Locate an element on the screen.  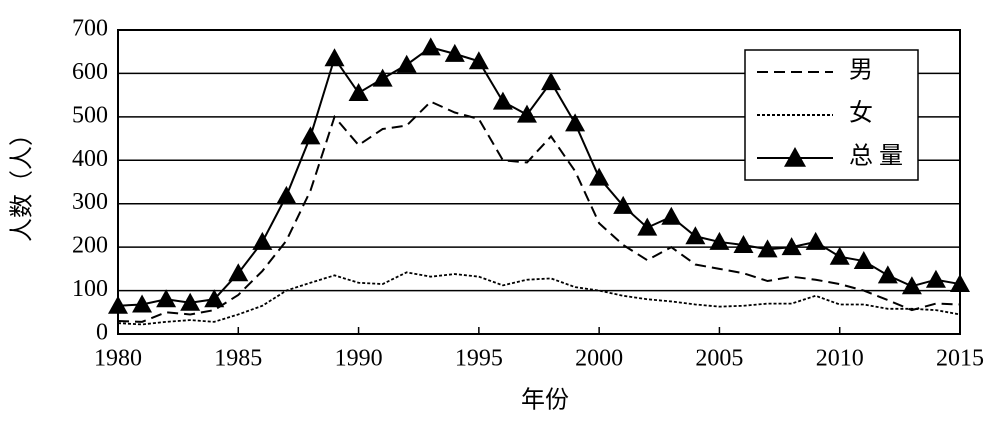
y-tick-label: 500 is located at coordinates (90, 115).